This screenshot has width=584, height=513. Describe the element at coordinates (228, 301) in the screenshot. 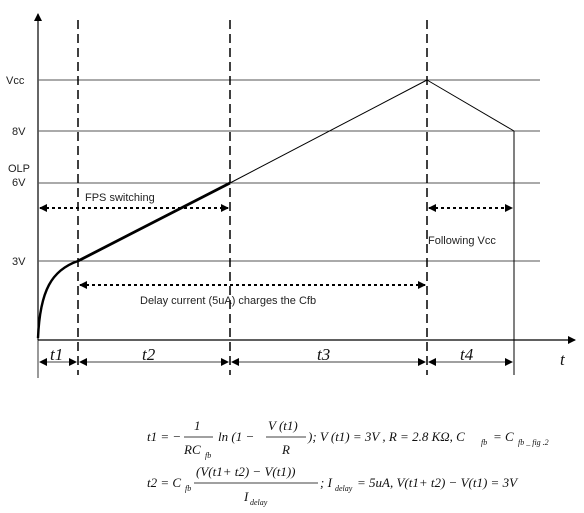

I see `delay-current-label: Delay current (5uA) charges the Cfb` at that location.